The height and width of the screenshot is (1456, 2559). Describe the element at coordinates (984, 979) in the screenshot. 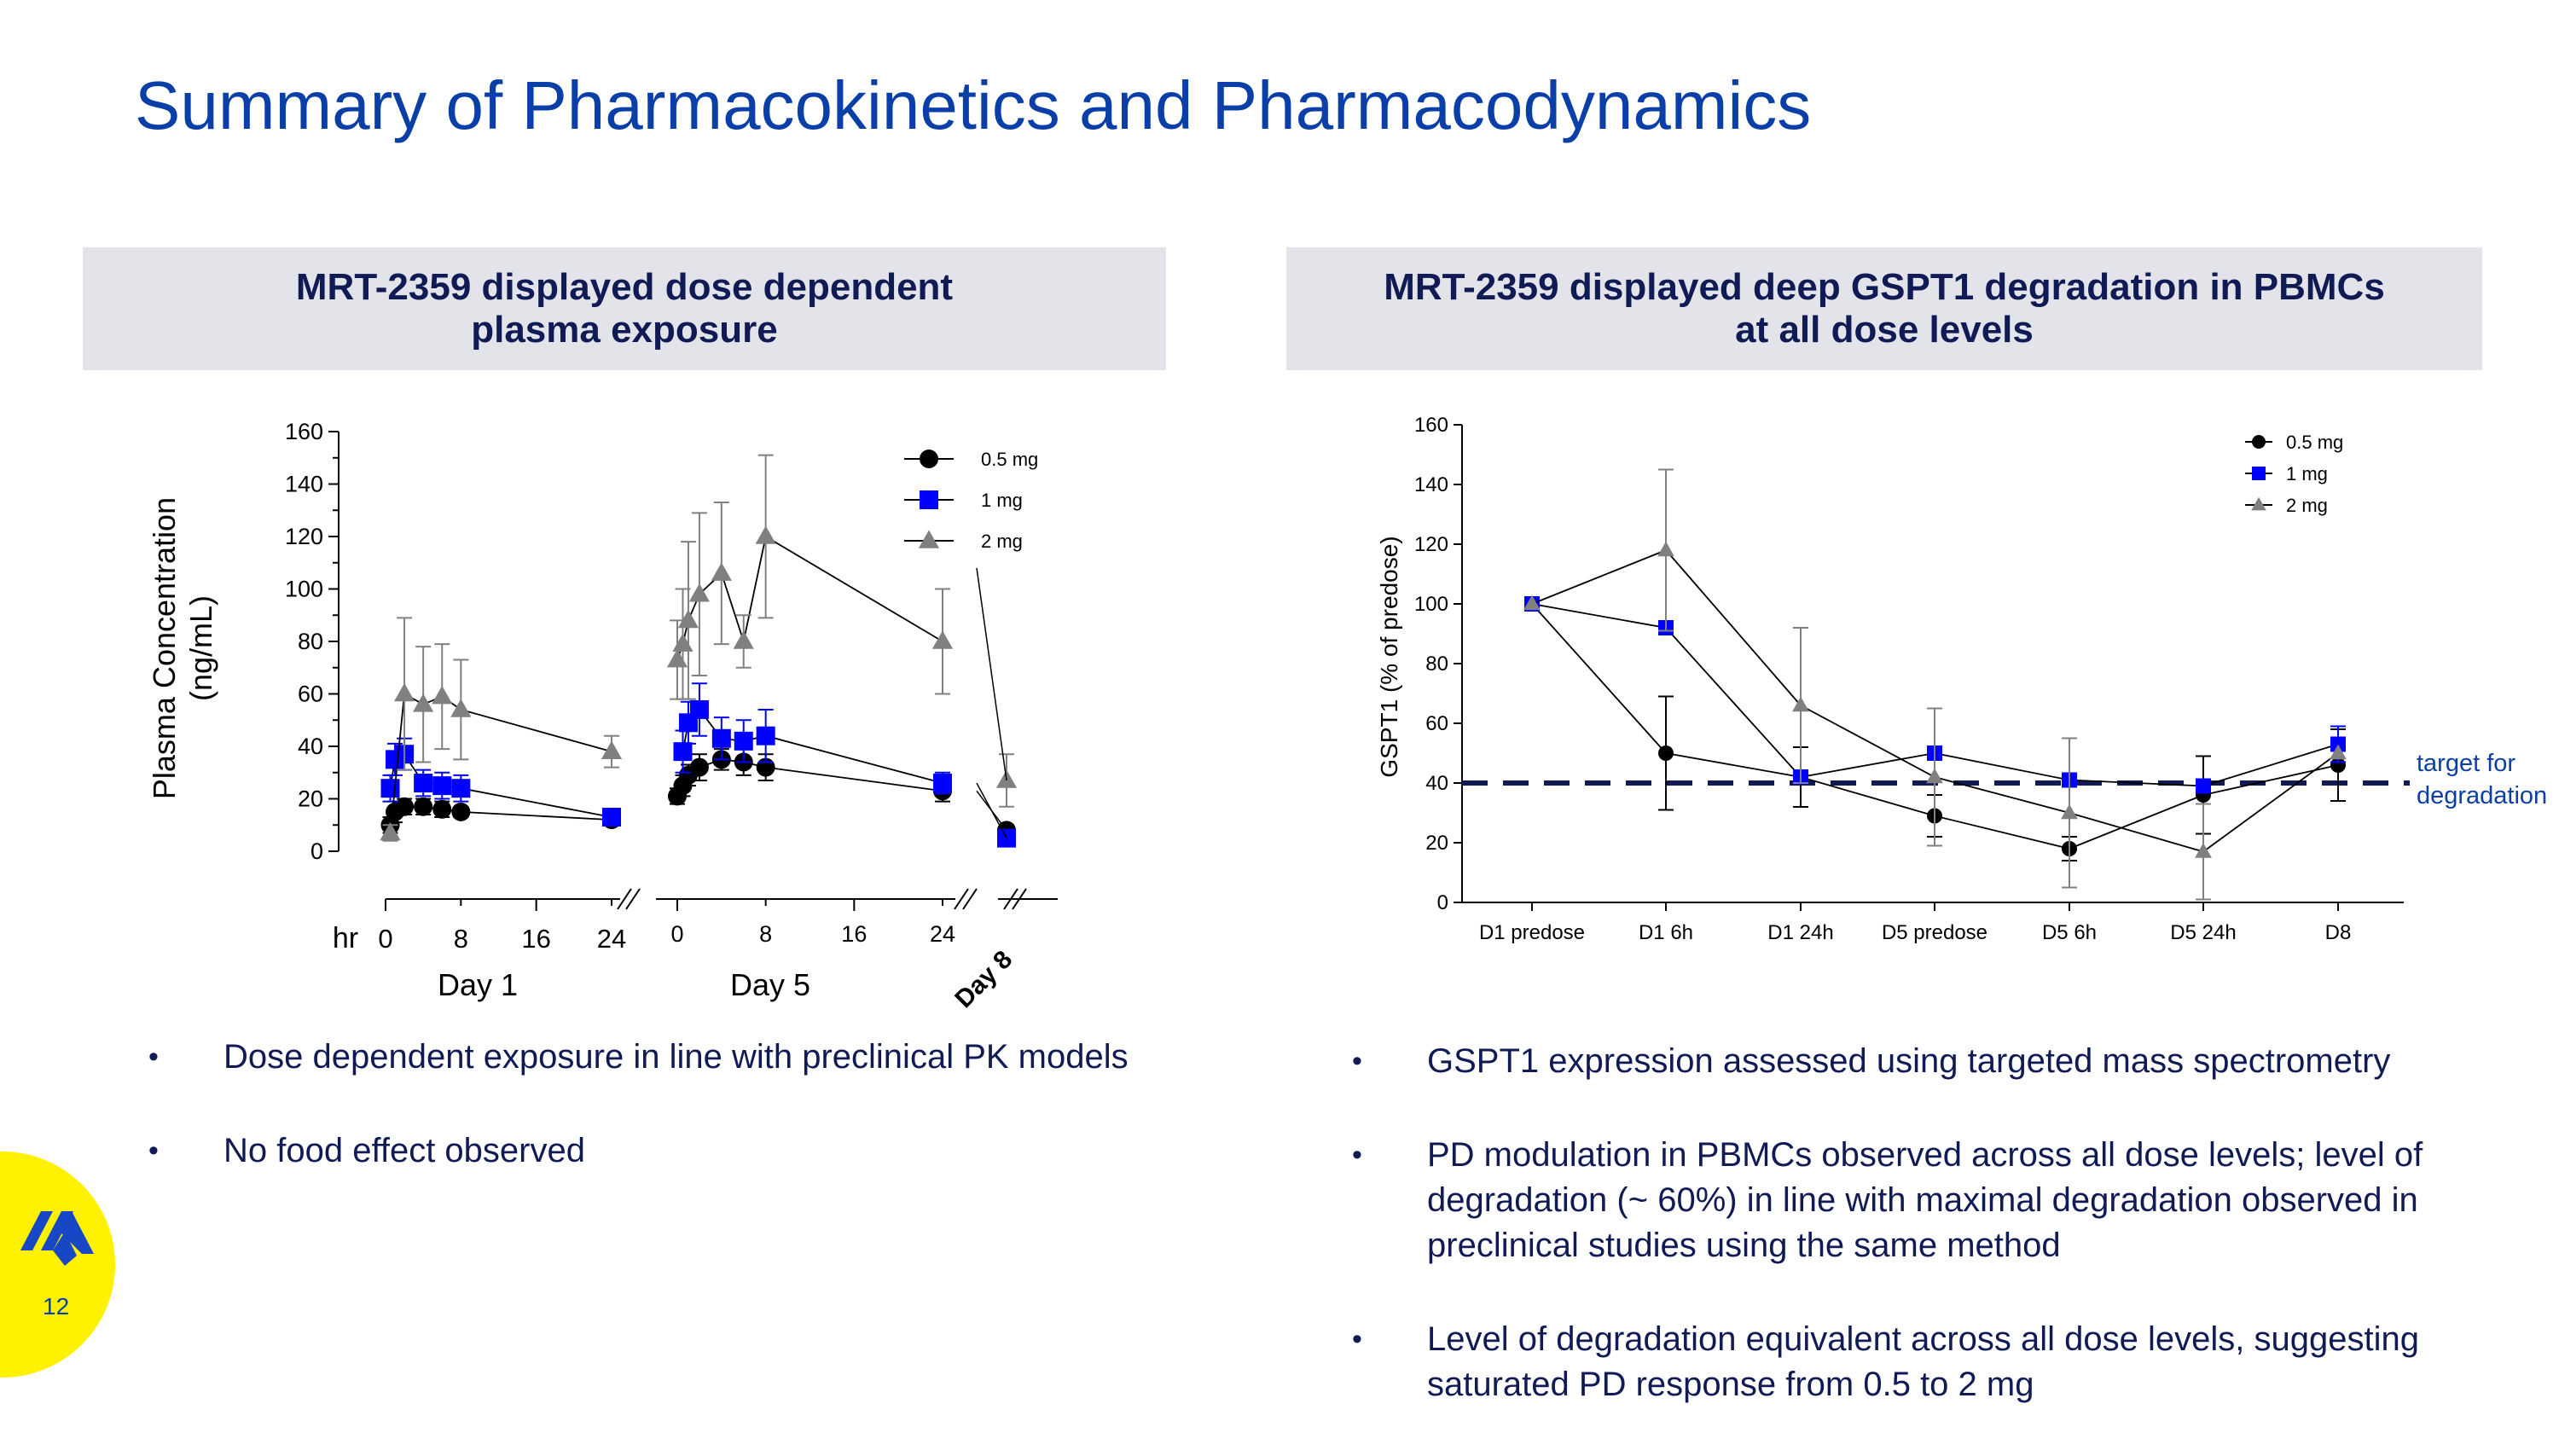

I see `pk-segment-label-day8: Day 8` at that location.